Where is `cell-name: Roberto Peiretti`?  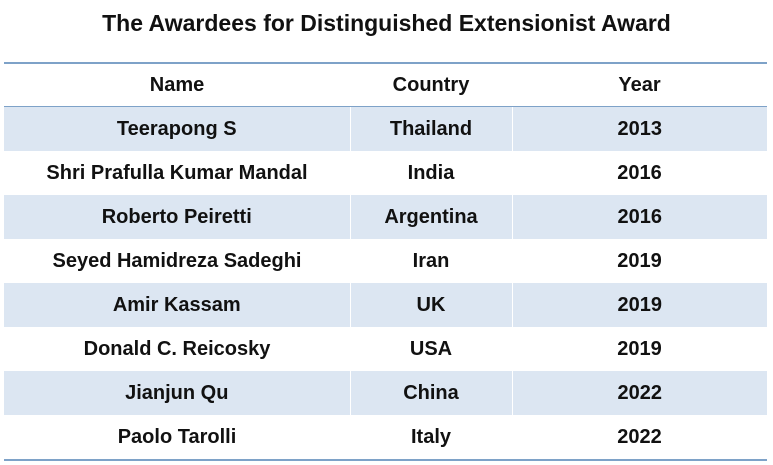 cell-name: Roberto Peiretti is located at coordinates (177, 217).